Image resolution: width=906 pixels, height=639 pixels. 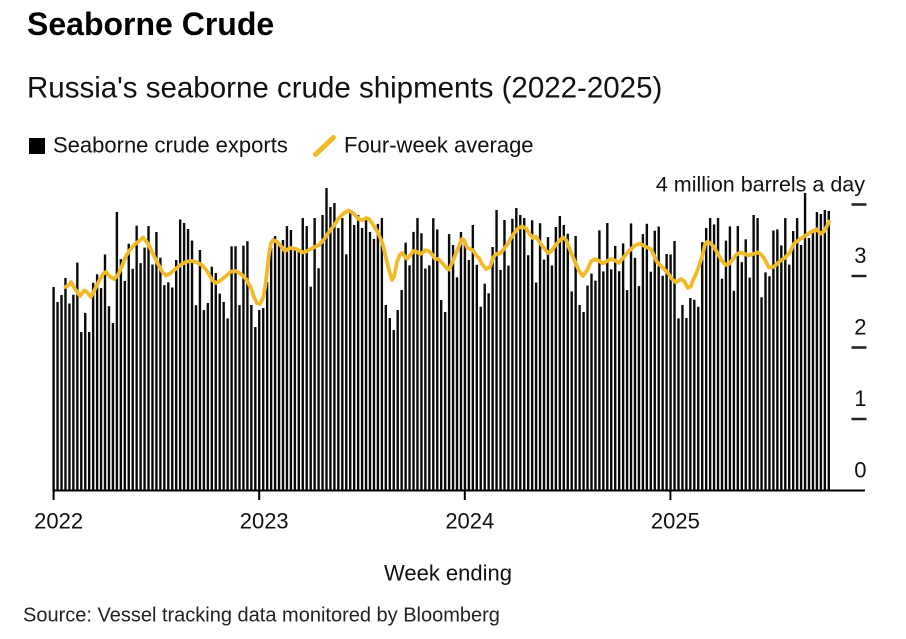 What do you see at coordinates (439, 145) in the screenshot?
I see `svg-text: Four-week average` at bounding box center [439, 145].